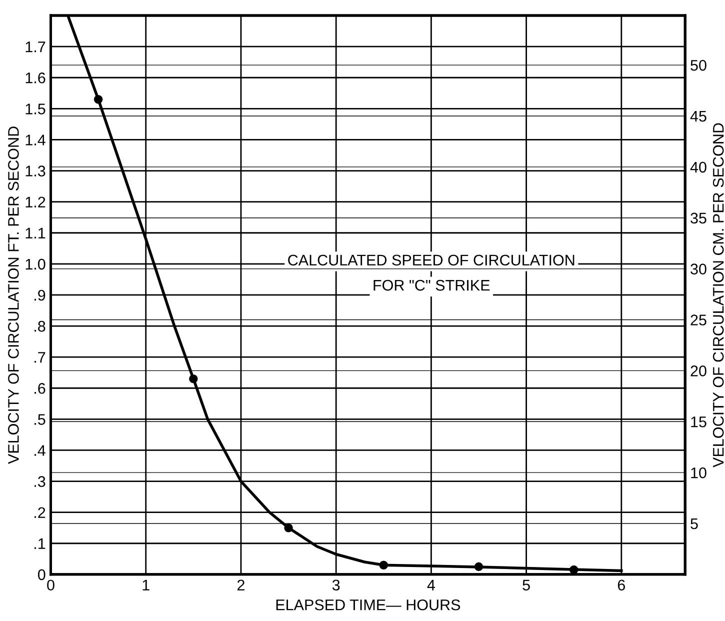 This screenshot has height=621, width=725. What do you see at coordinates (36, 202) in the screenshot?
I see `y-tick-label: 1.2` at bounding box center [36, 202].